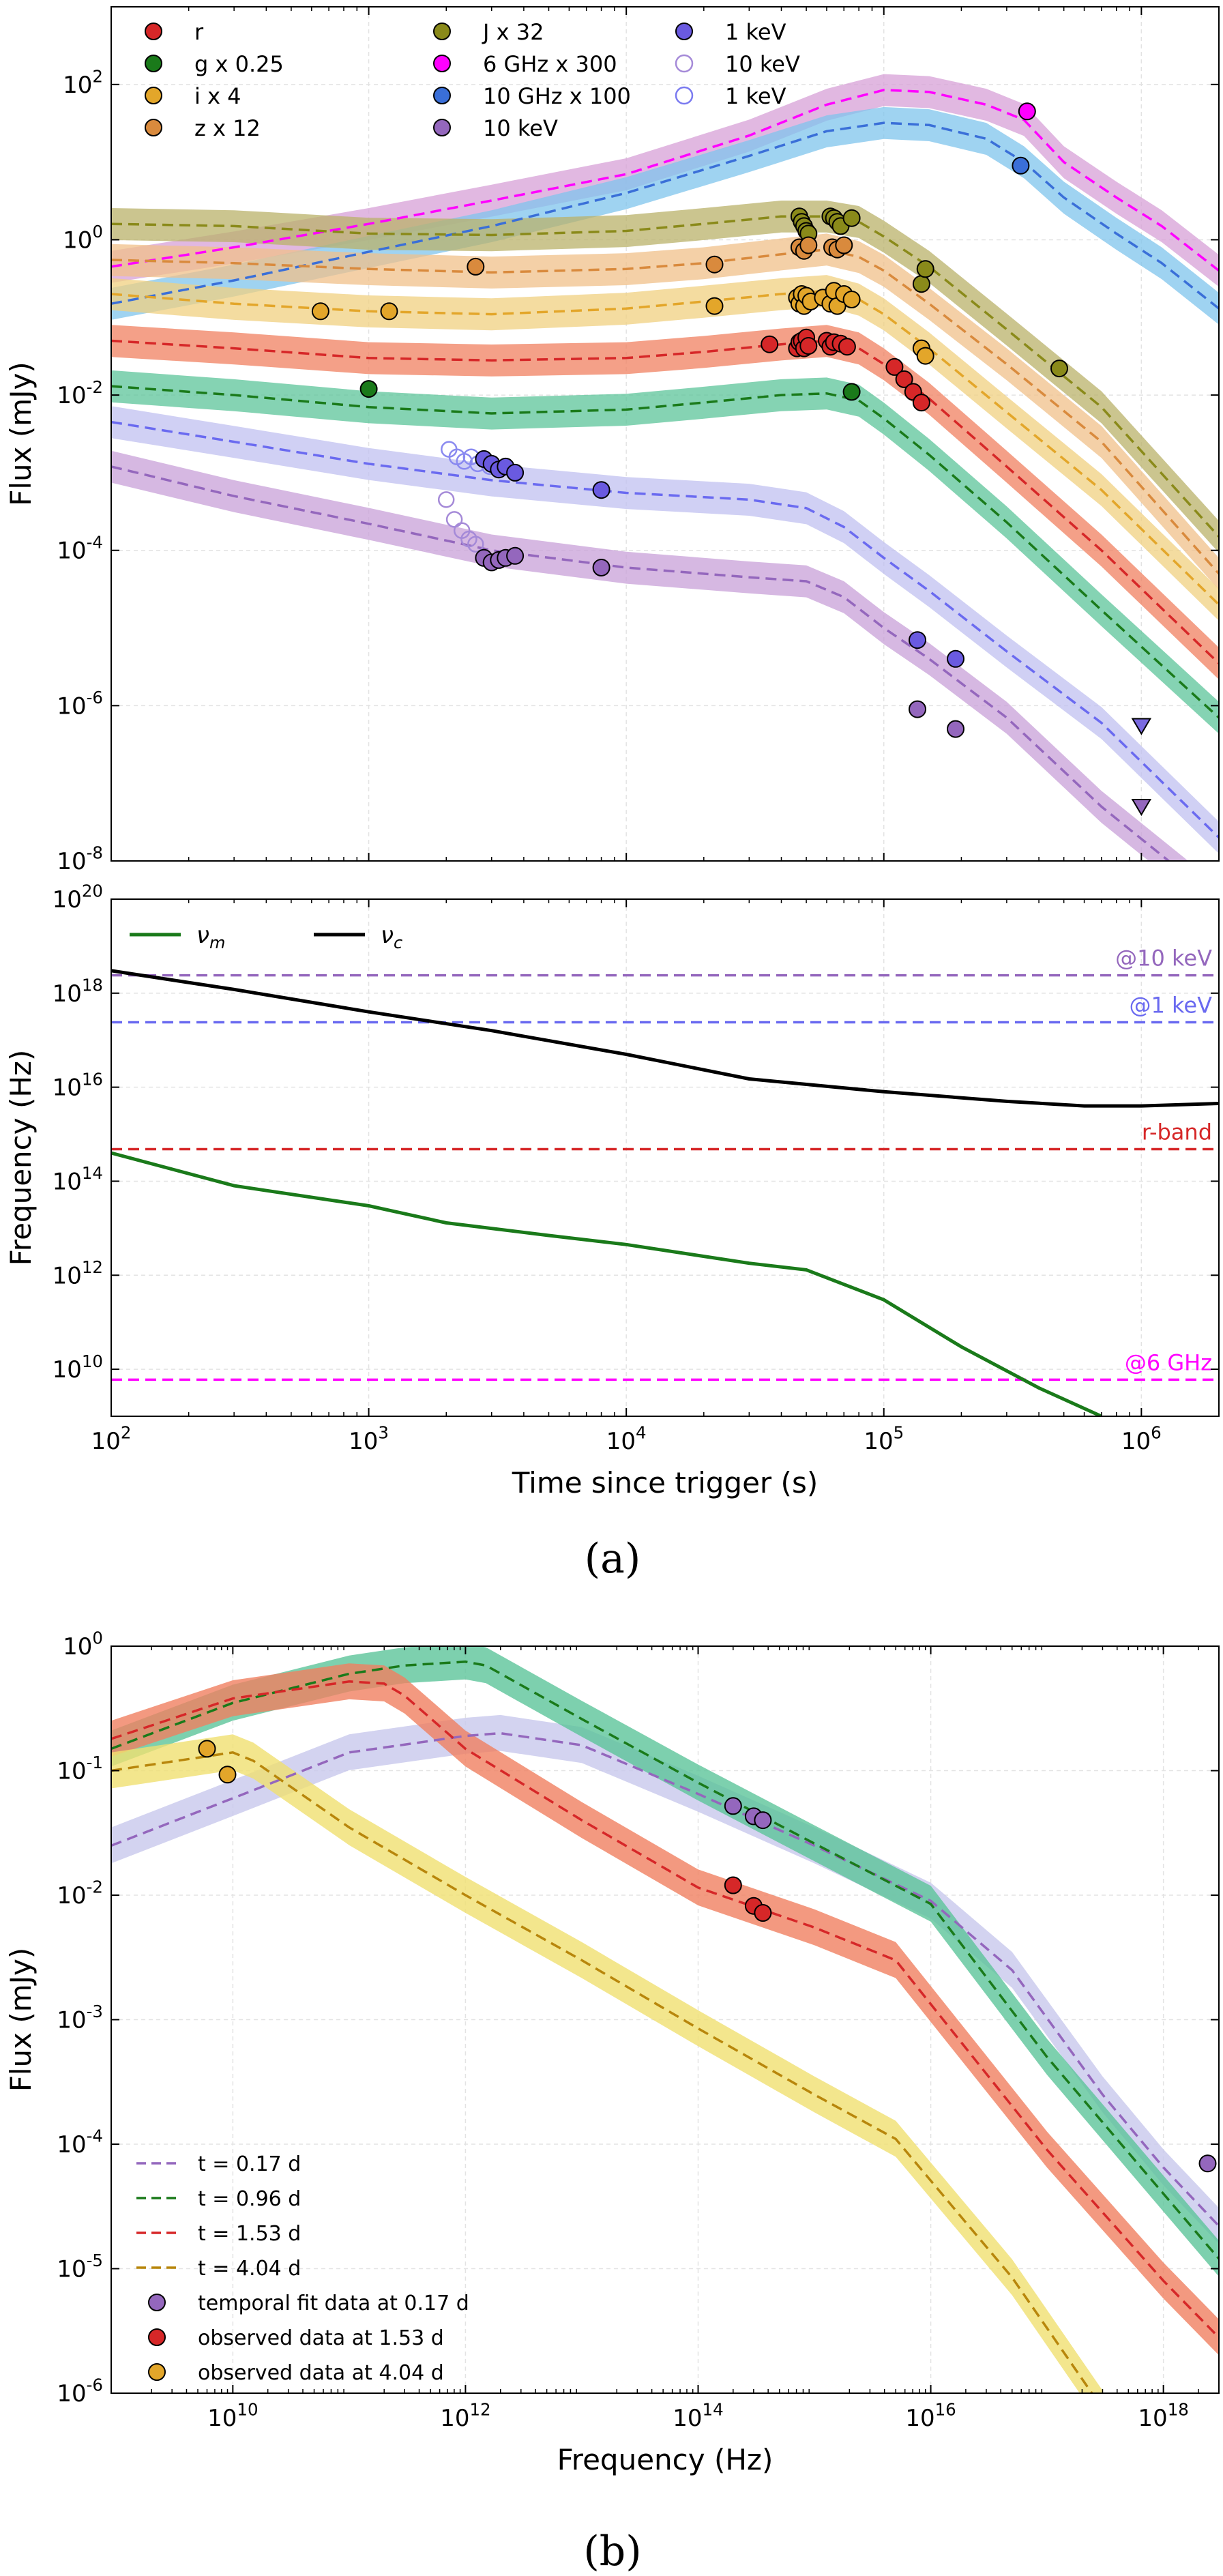 This screenshot has height=2576, width=1223. Describe the element at coordinates (1163, 959) in the screenshot. I see `reference-line-label: @10 keV` at that location.